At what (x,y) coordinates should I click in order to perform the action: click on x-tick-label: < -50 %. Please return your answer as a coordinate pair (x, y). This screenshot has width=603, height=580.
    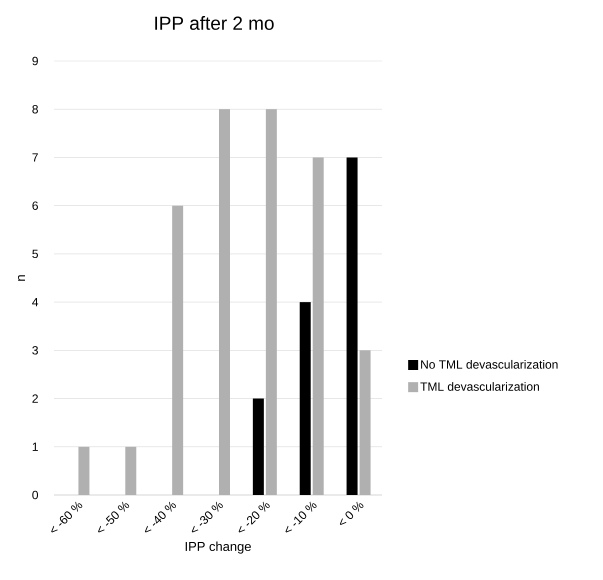
    Looking at the image, I should click on (114, 517).